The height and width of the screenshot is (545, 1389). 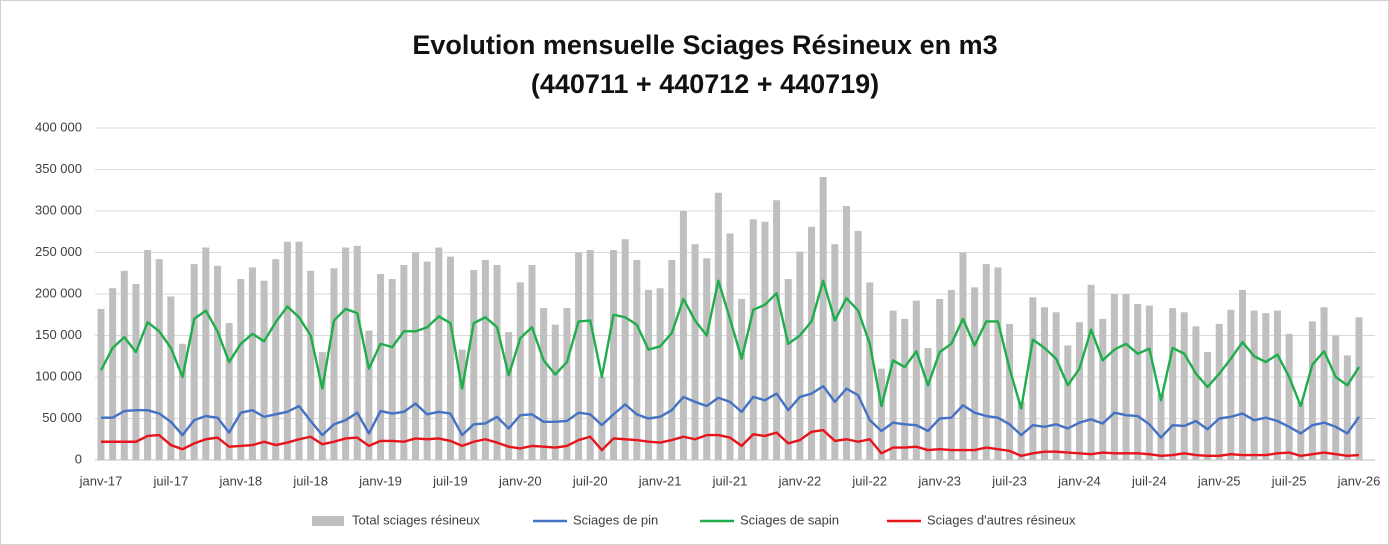 What do you see at coordinates (1001, 519) in the screenshot?
I see `legend-label: Sciages d'autres résineux` at bounding box center [1001, 519].